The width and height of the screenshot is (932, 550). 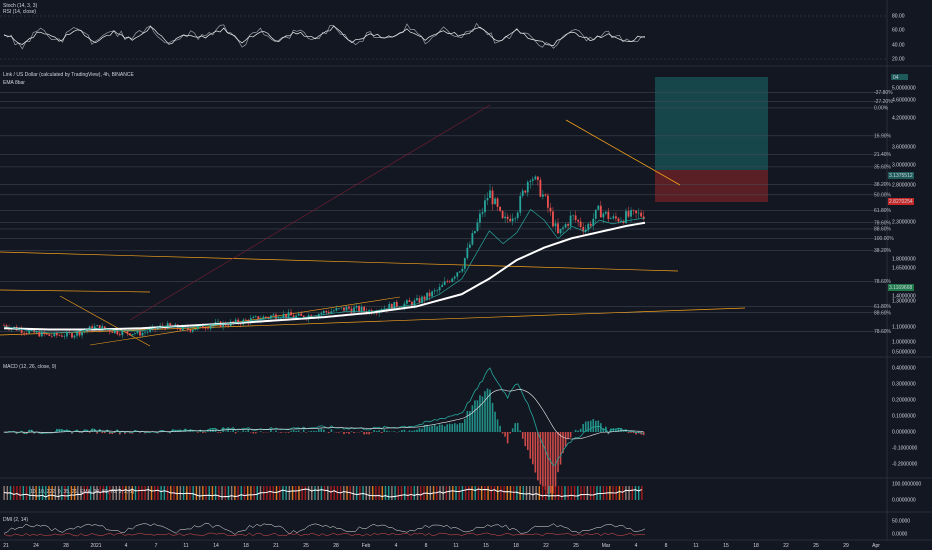 I want to click on fib-label: 100.00%, so click(x=884, y=239).